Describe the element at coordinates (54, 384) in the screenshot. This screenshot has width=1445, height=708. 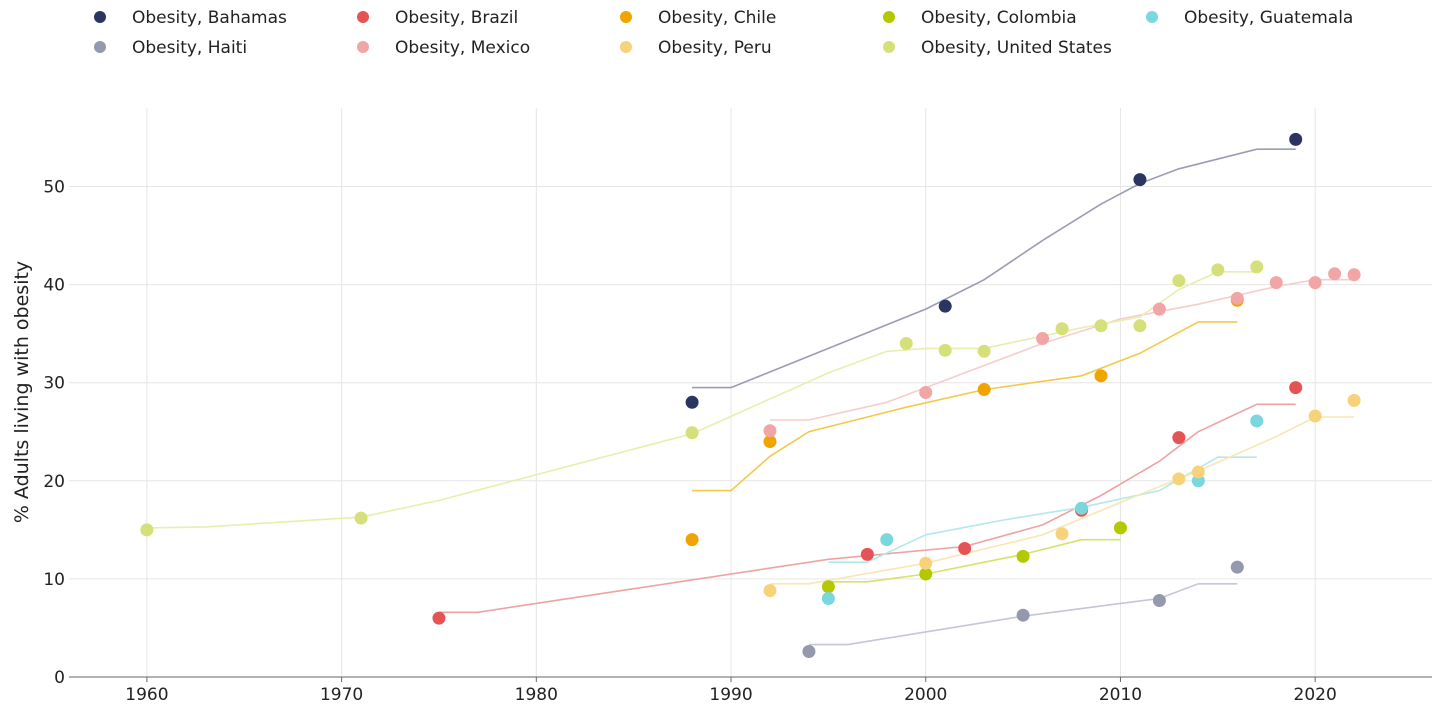
I see `y-tick-label: 30` at that location.